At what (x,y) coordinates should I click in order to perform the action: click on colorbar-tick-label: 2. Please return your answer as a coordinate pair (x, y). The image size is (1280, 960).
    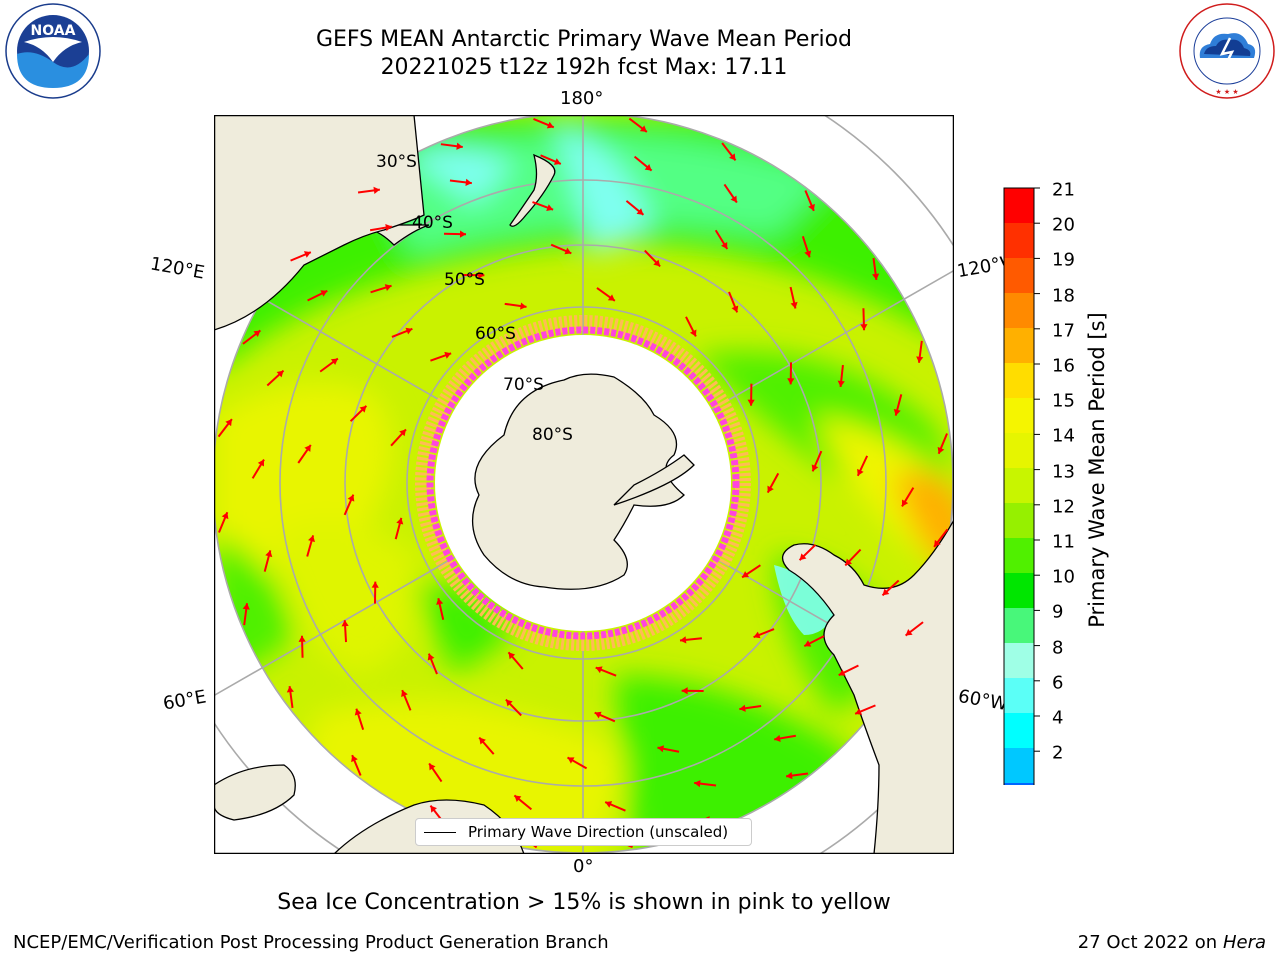
    Looking at the image, I should click on (1058, 753).